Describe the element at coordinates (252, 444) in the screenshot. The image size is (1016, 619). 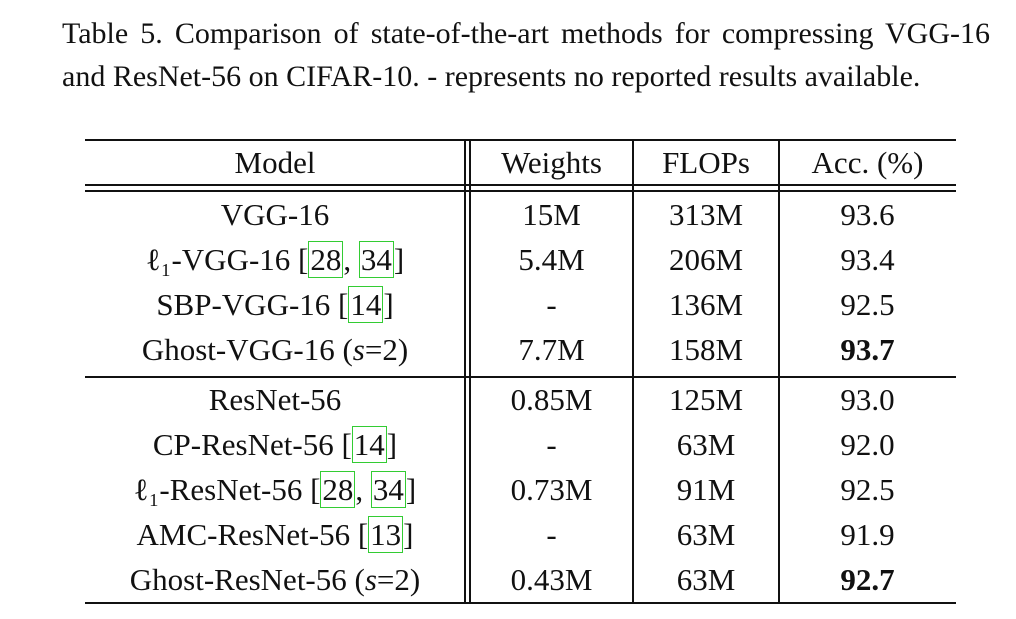
I see `model-text: CP-ResNet-56 [` at that location.